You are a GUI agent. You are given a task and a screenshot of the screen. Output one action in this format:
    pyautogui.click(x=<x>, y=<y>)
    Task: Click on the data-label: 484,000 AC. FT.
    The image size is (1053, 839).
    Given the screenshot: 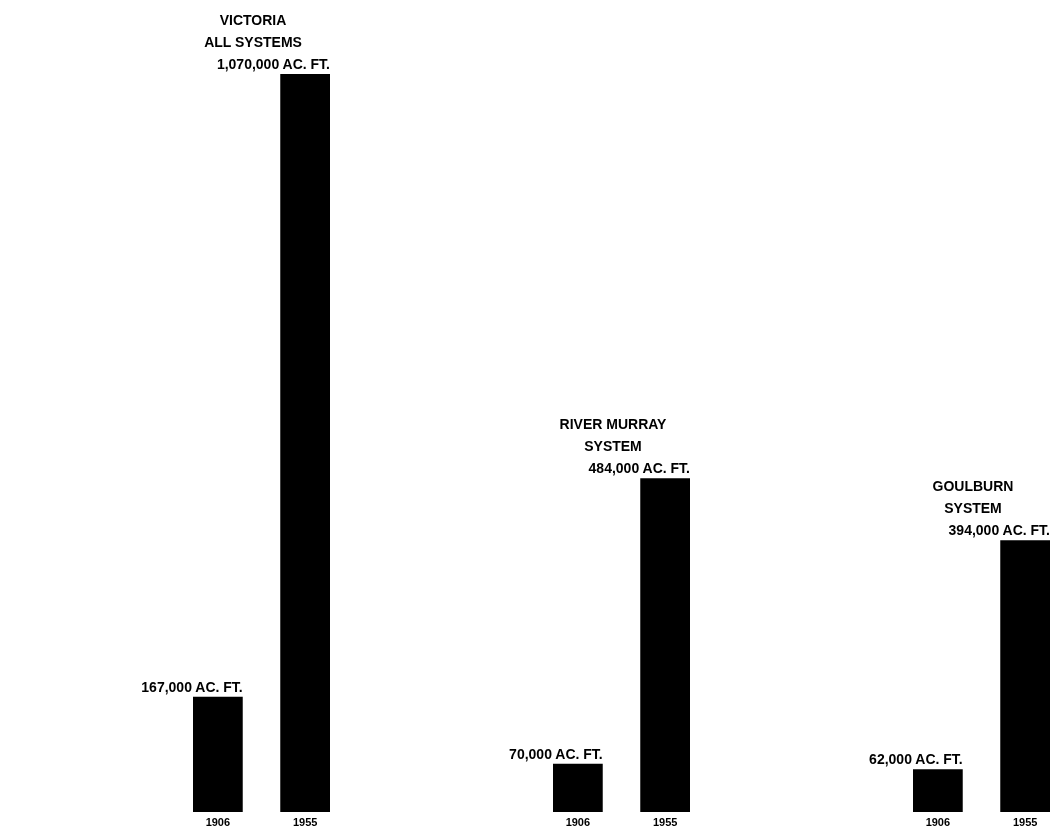 What is the action you would take?
    pyautogui.click(x=639, y=468)
    